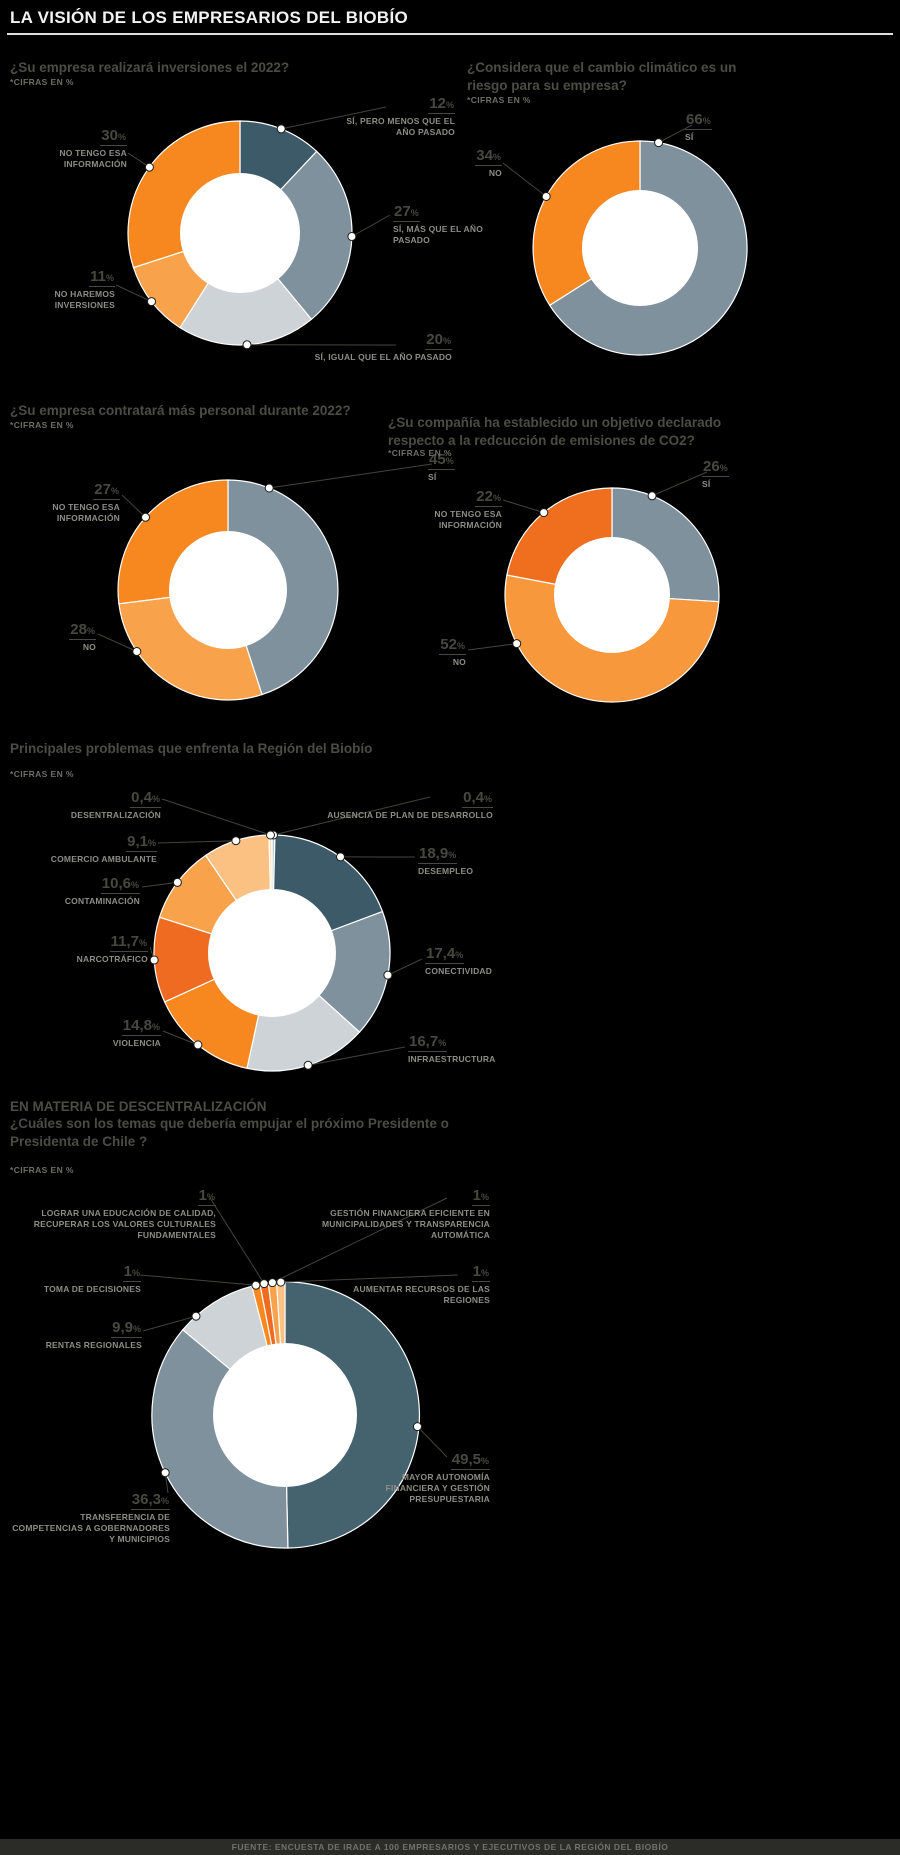 Image resolution: width=900 pixels, height=1855 pixels. Describe the element at coordinates (102, 900) in the screenshot. I see `slice-text: CONTAMINACIÓN` at that location.